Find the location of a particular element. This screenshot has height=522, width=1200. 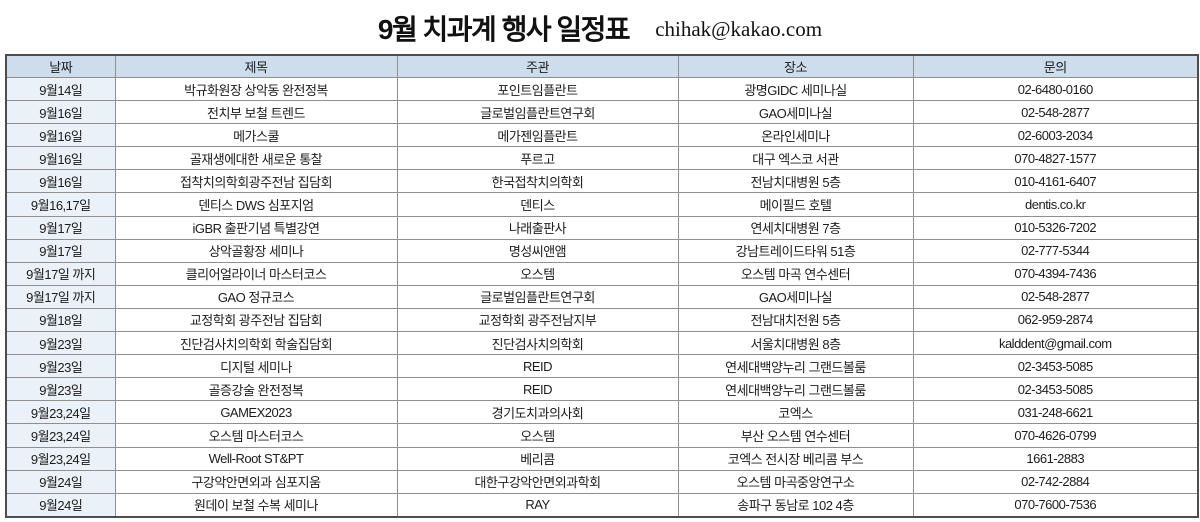

table-cell-title: 상악골황장 세미나 is located at coordinates (256, 250).